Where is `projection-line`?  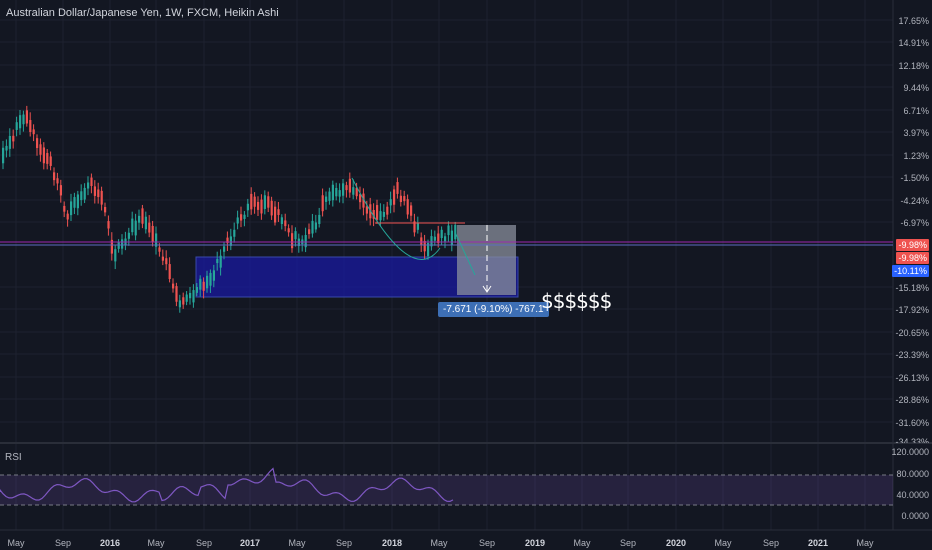 projection-line is located at coordinates (465, 253).